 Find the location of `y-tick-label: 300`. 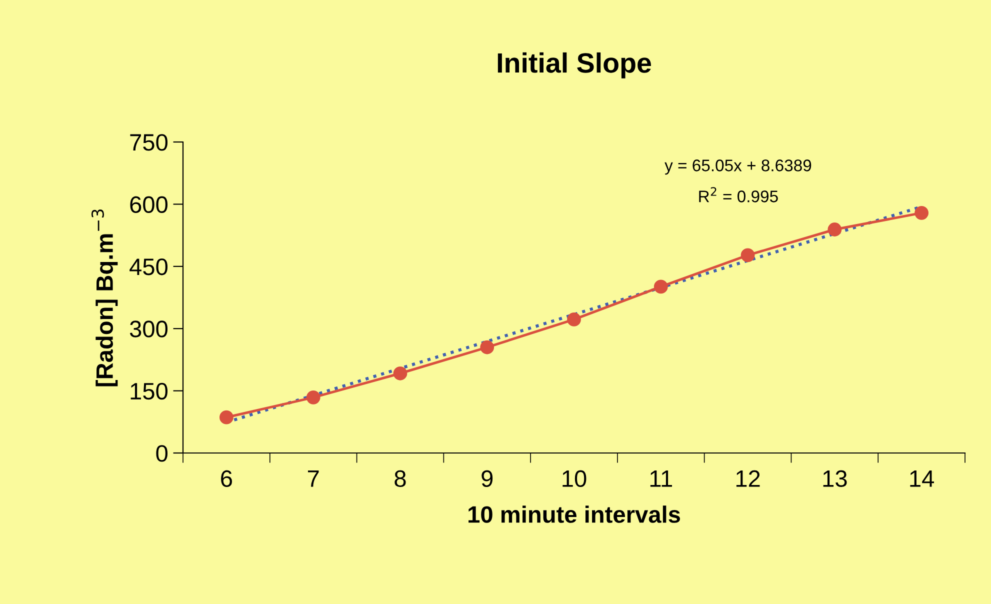

y-tick-label: 300 is located at coordinates (149, 329).